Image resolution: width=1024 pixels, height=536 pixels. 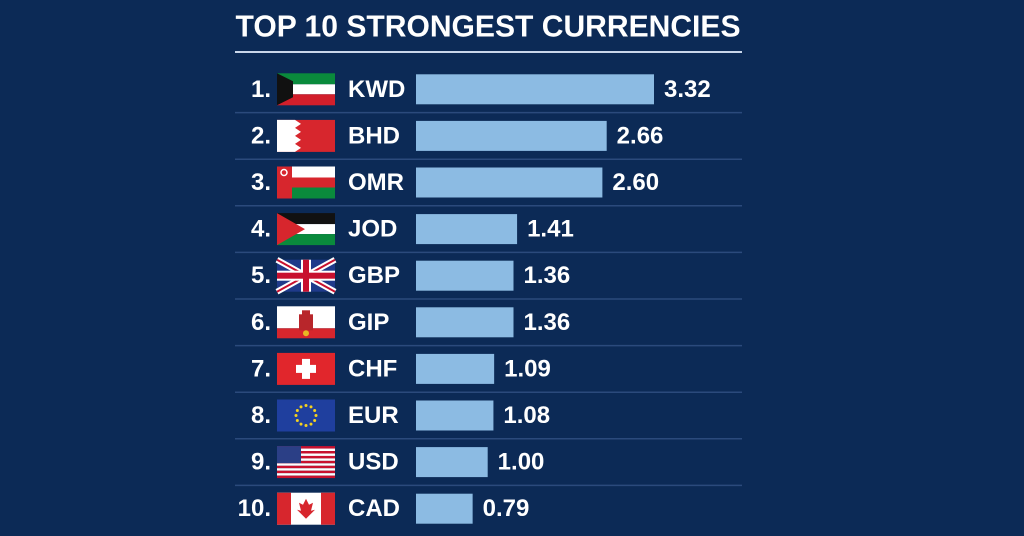 I want to click on value-label: 2.60, so click(x=635, y=182).